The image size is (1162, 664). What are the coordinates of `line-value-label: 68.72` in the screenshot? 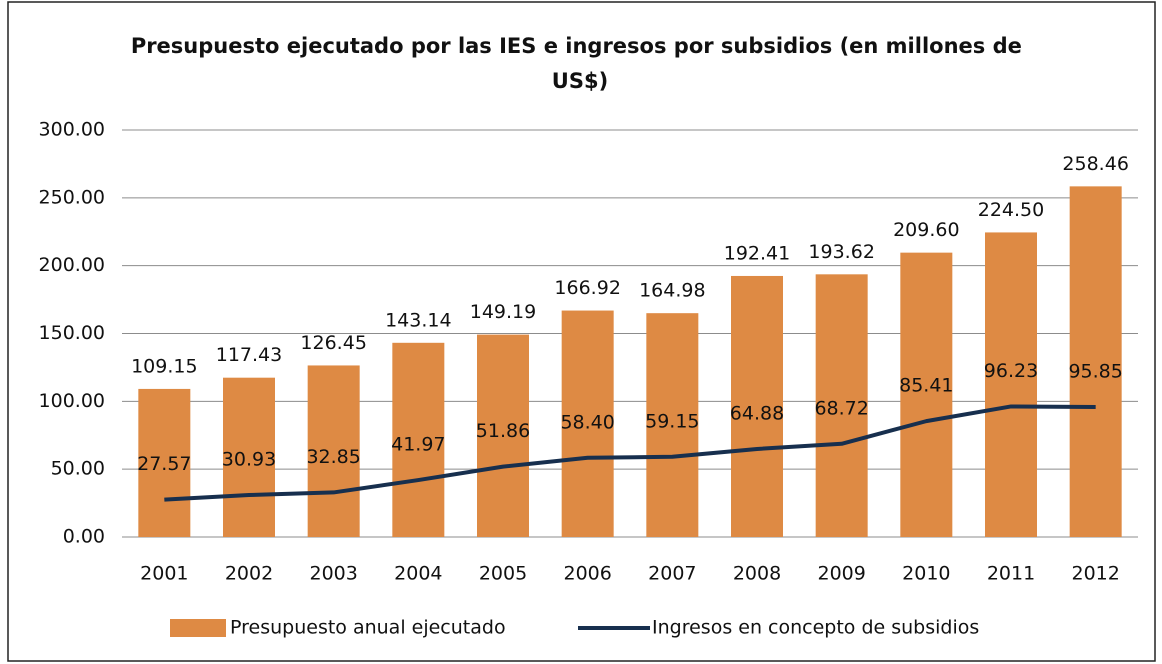 It's located at (841, 408).